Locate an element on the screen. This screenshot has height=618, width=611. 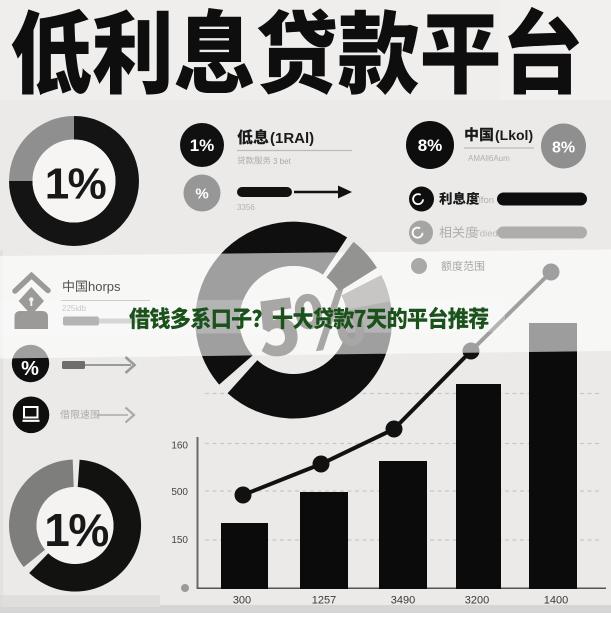
svg-text: 150 is located at coordinates (179, 540).